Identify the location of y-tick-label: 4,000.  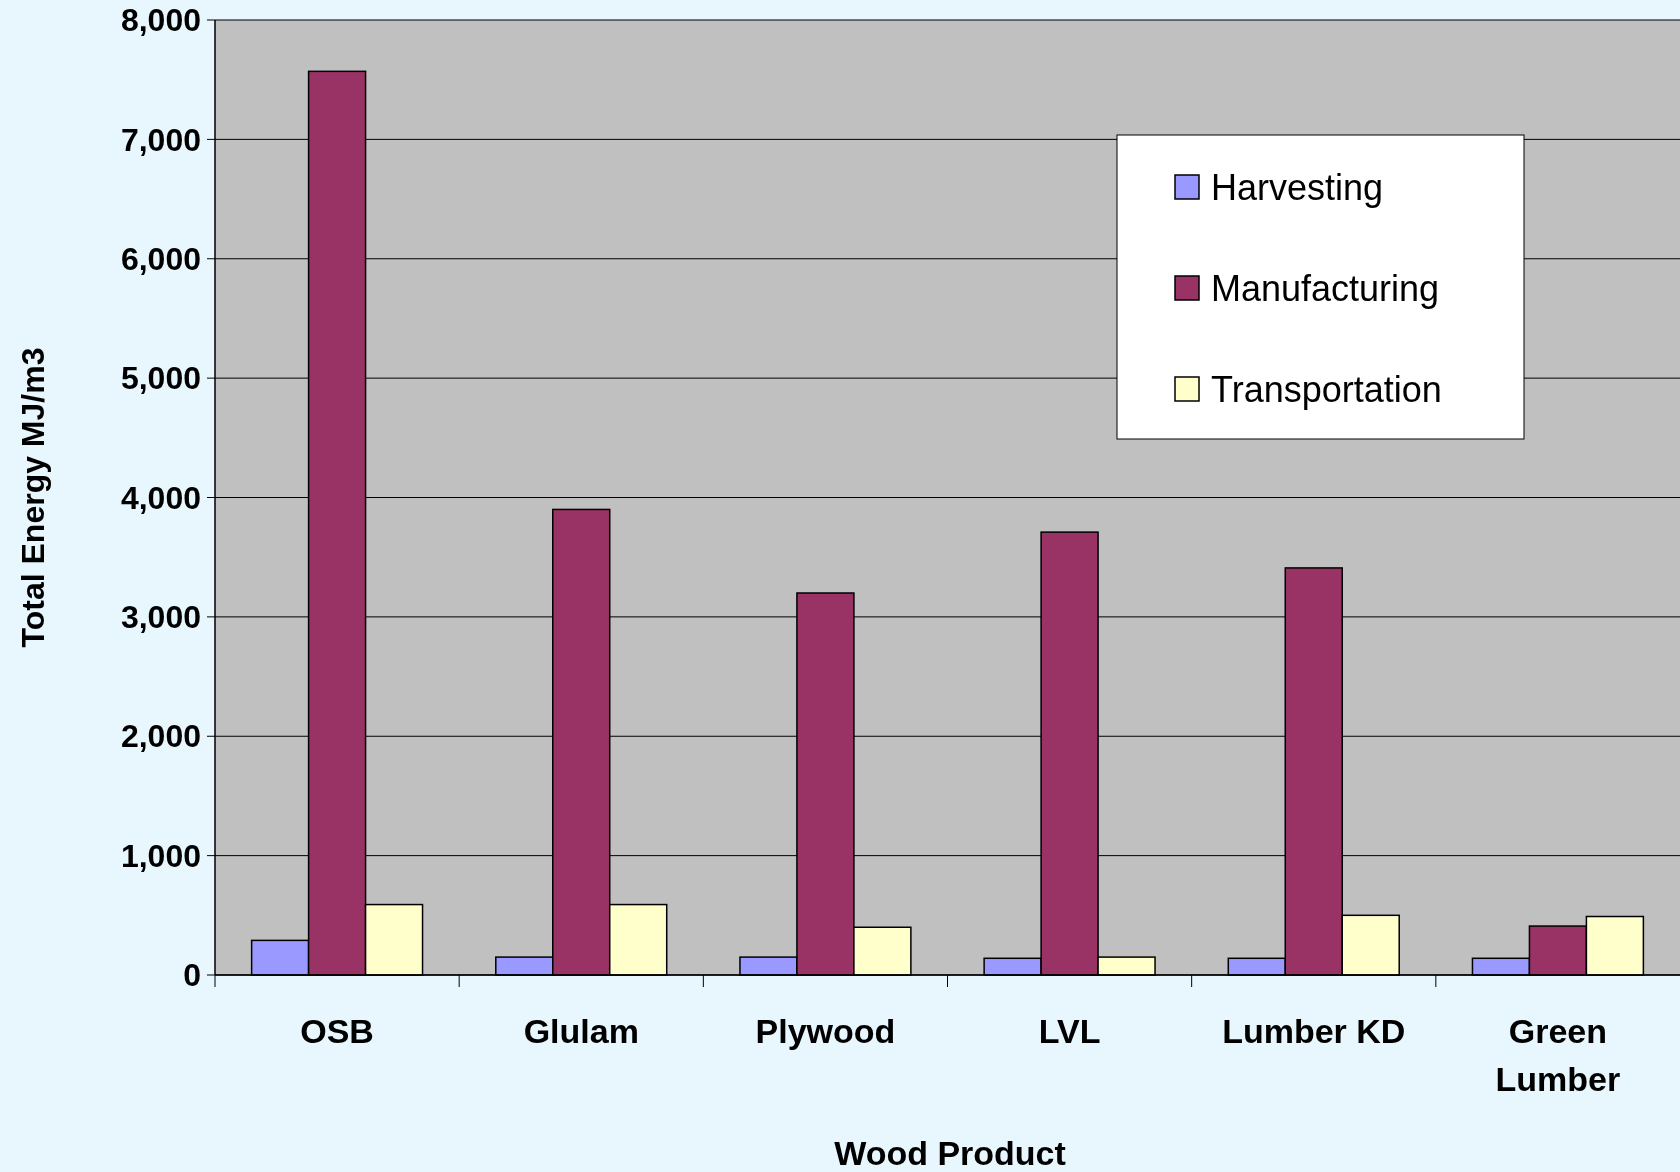
(160, 497).